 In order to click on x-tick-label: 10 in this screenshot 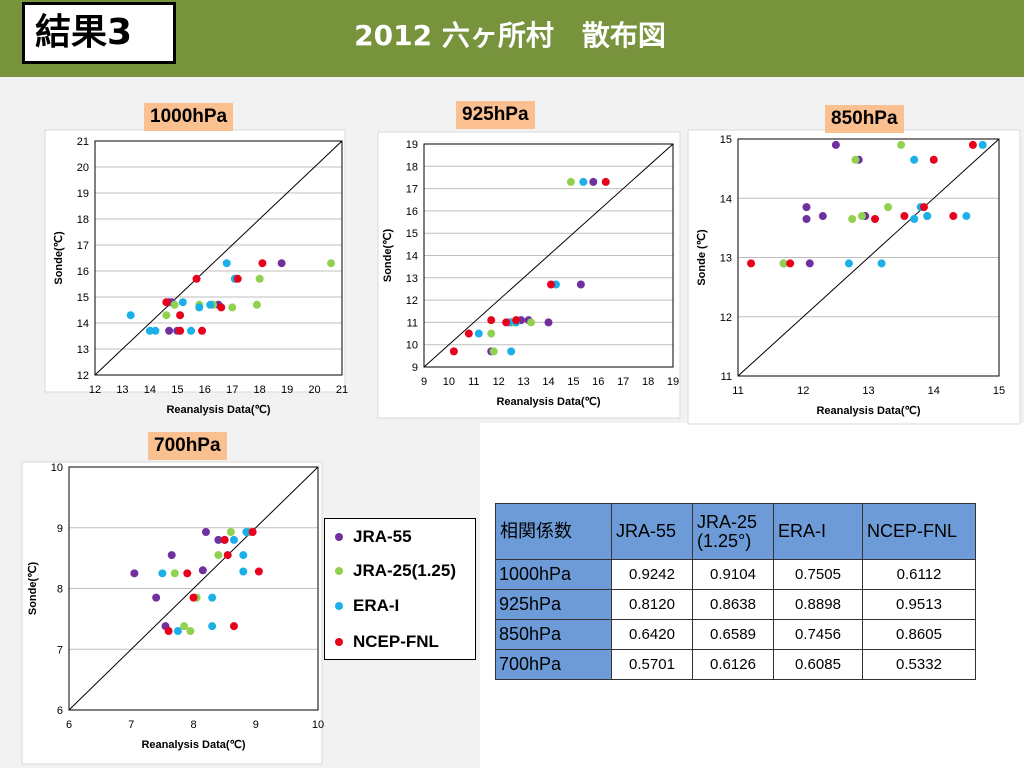, I will do `click(449, 382)`.